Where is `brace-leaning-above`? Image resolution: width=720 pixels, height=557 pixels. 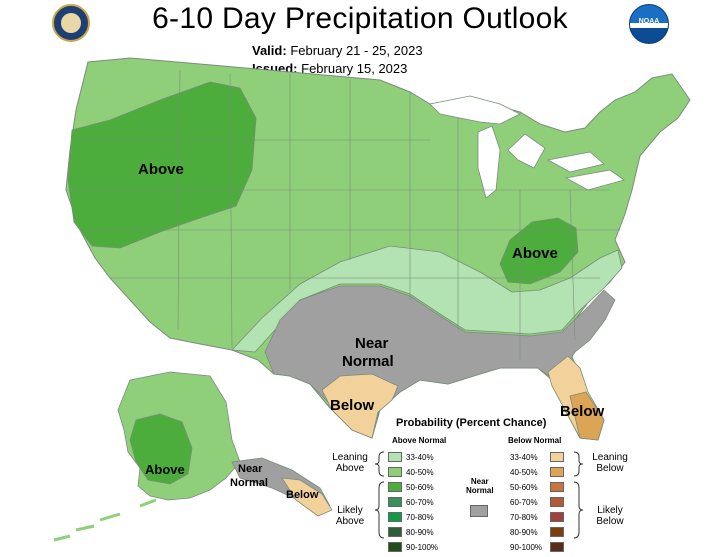 brace-leaning-above is located at coordinates (379, 464).